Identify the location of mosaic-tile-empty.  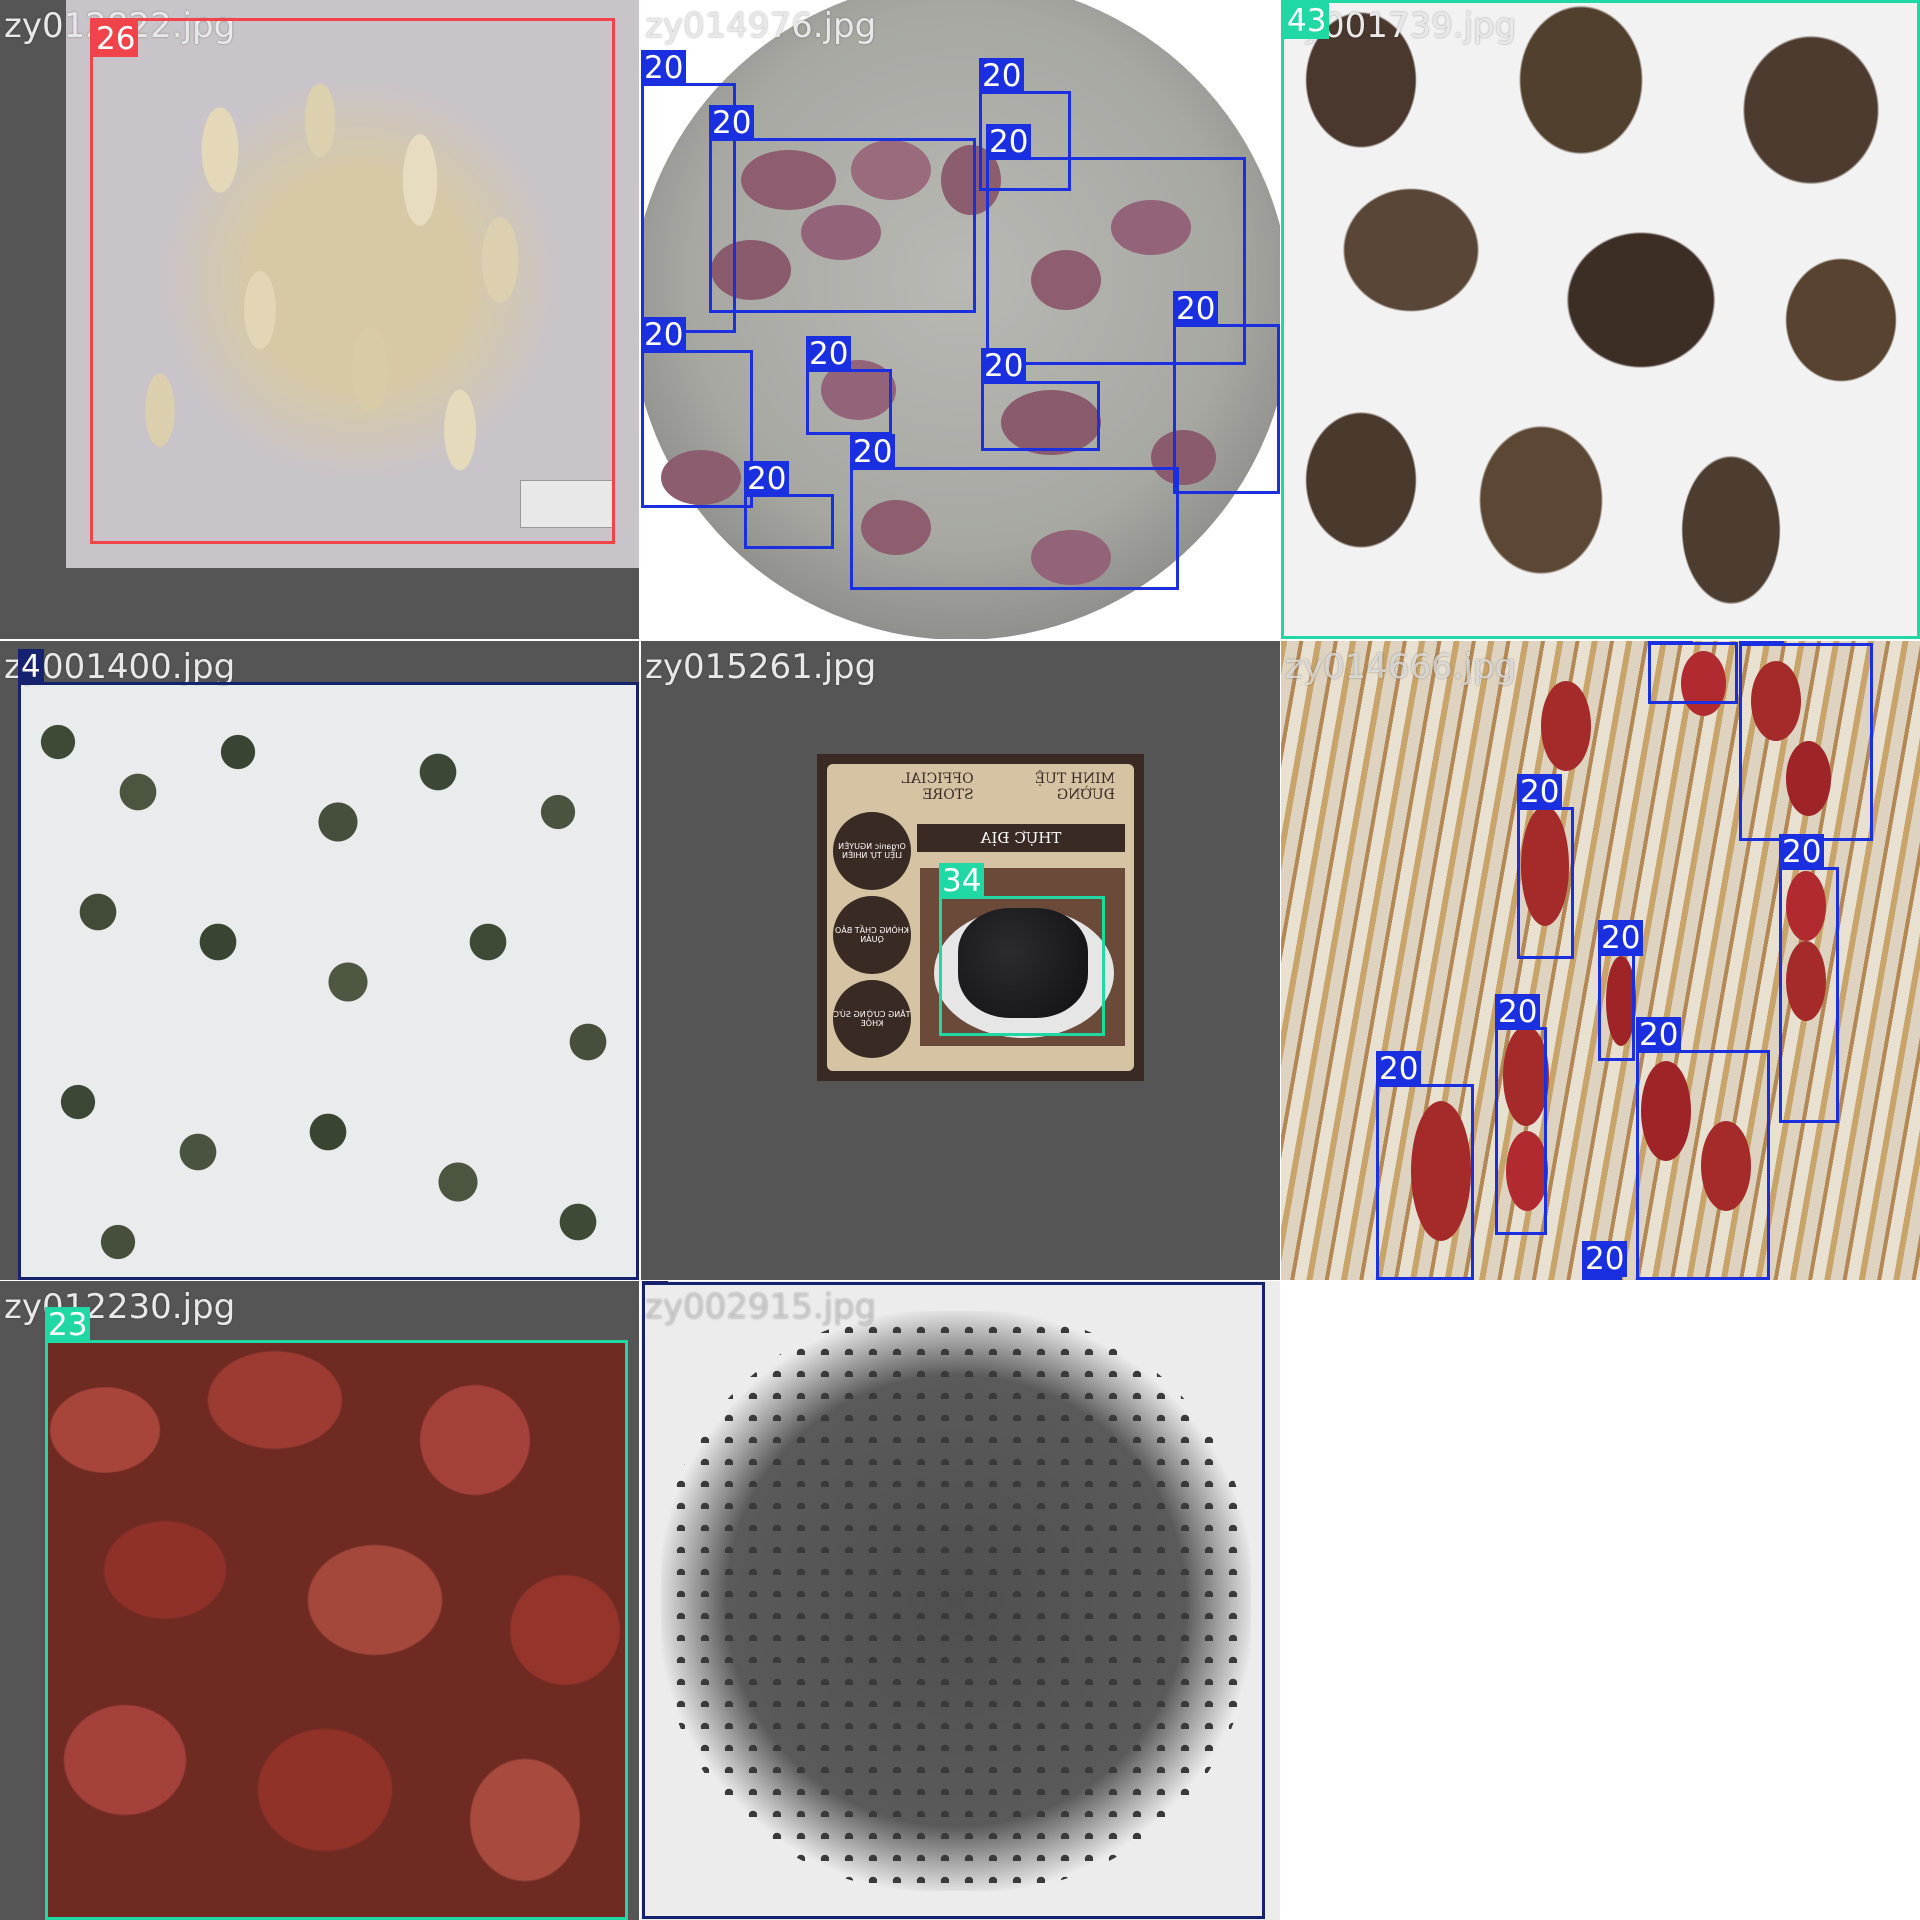
(1600, 1600).